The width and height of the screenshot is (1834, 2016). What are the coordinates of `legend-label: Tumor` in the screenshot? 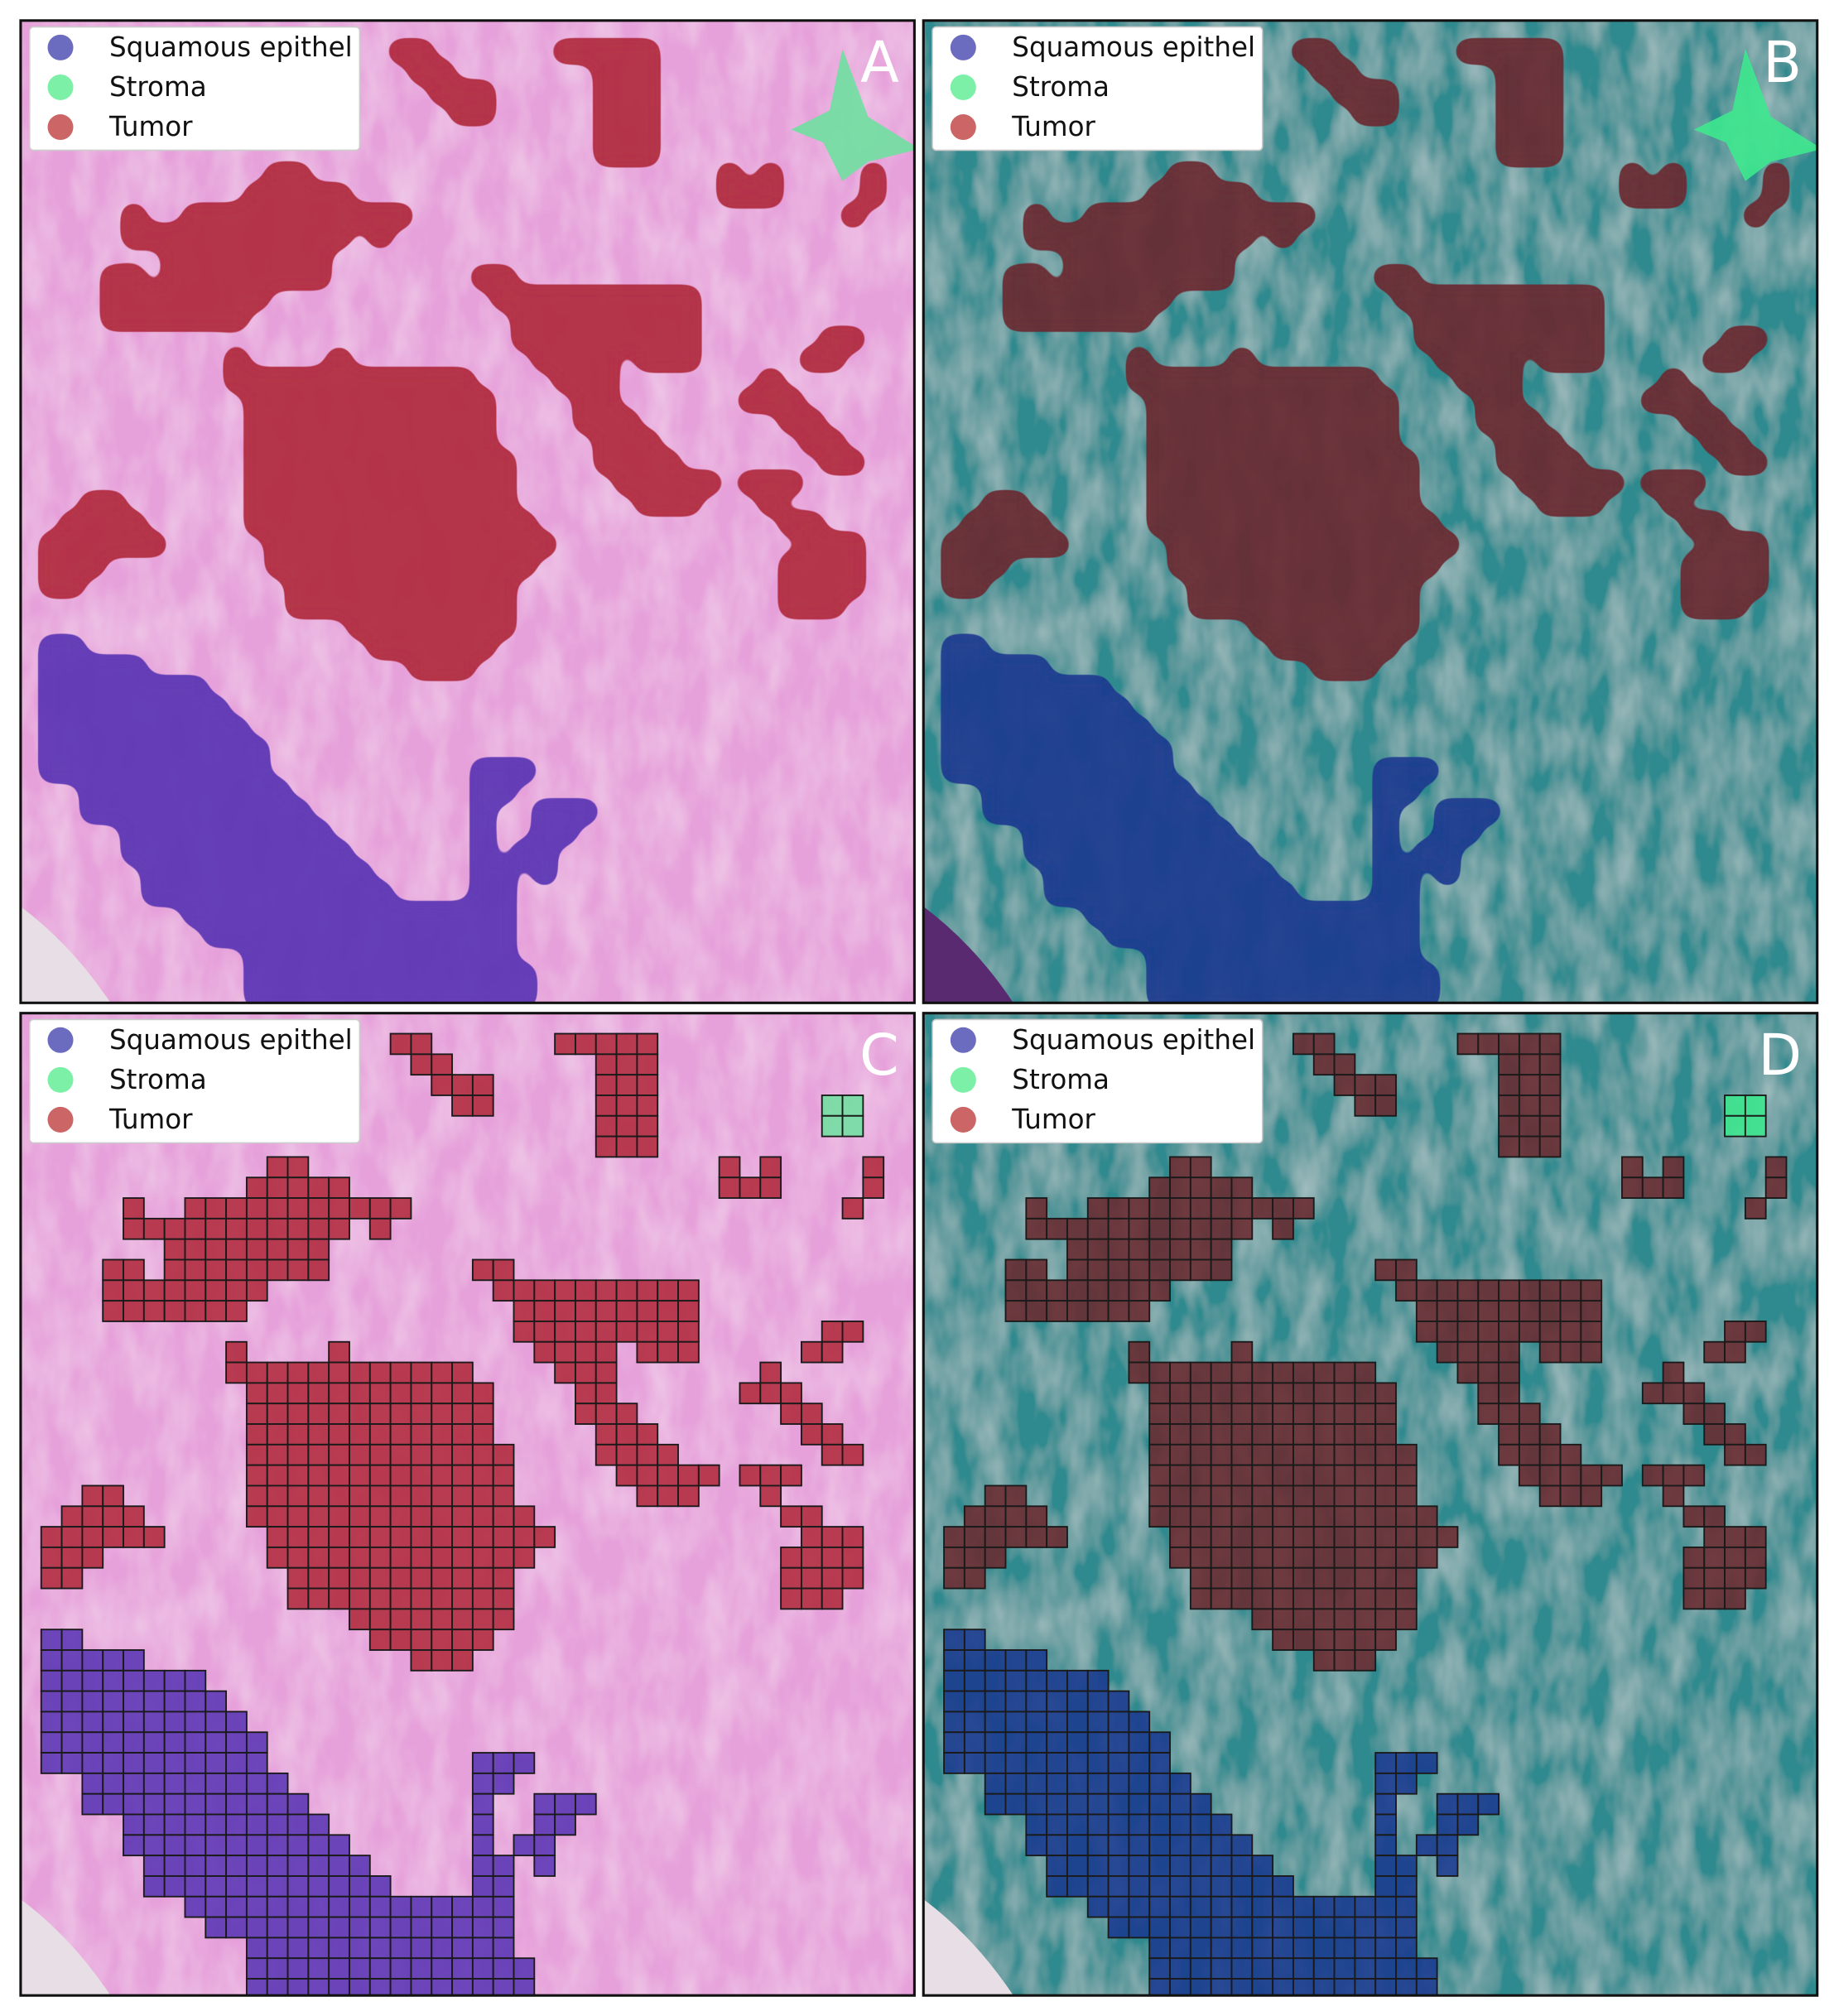 It's located at (150, 126).